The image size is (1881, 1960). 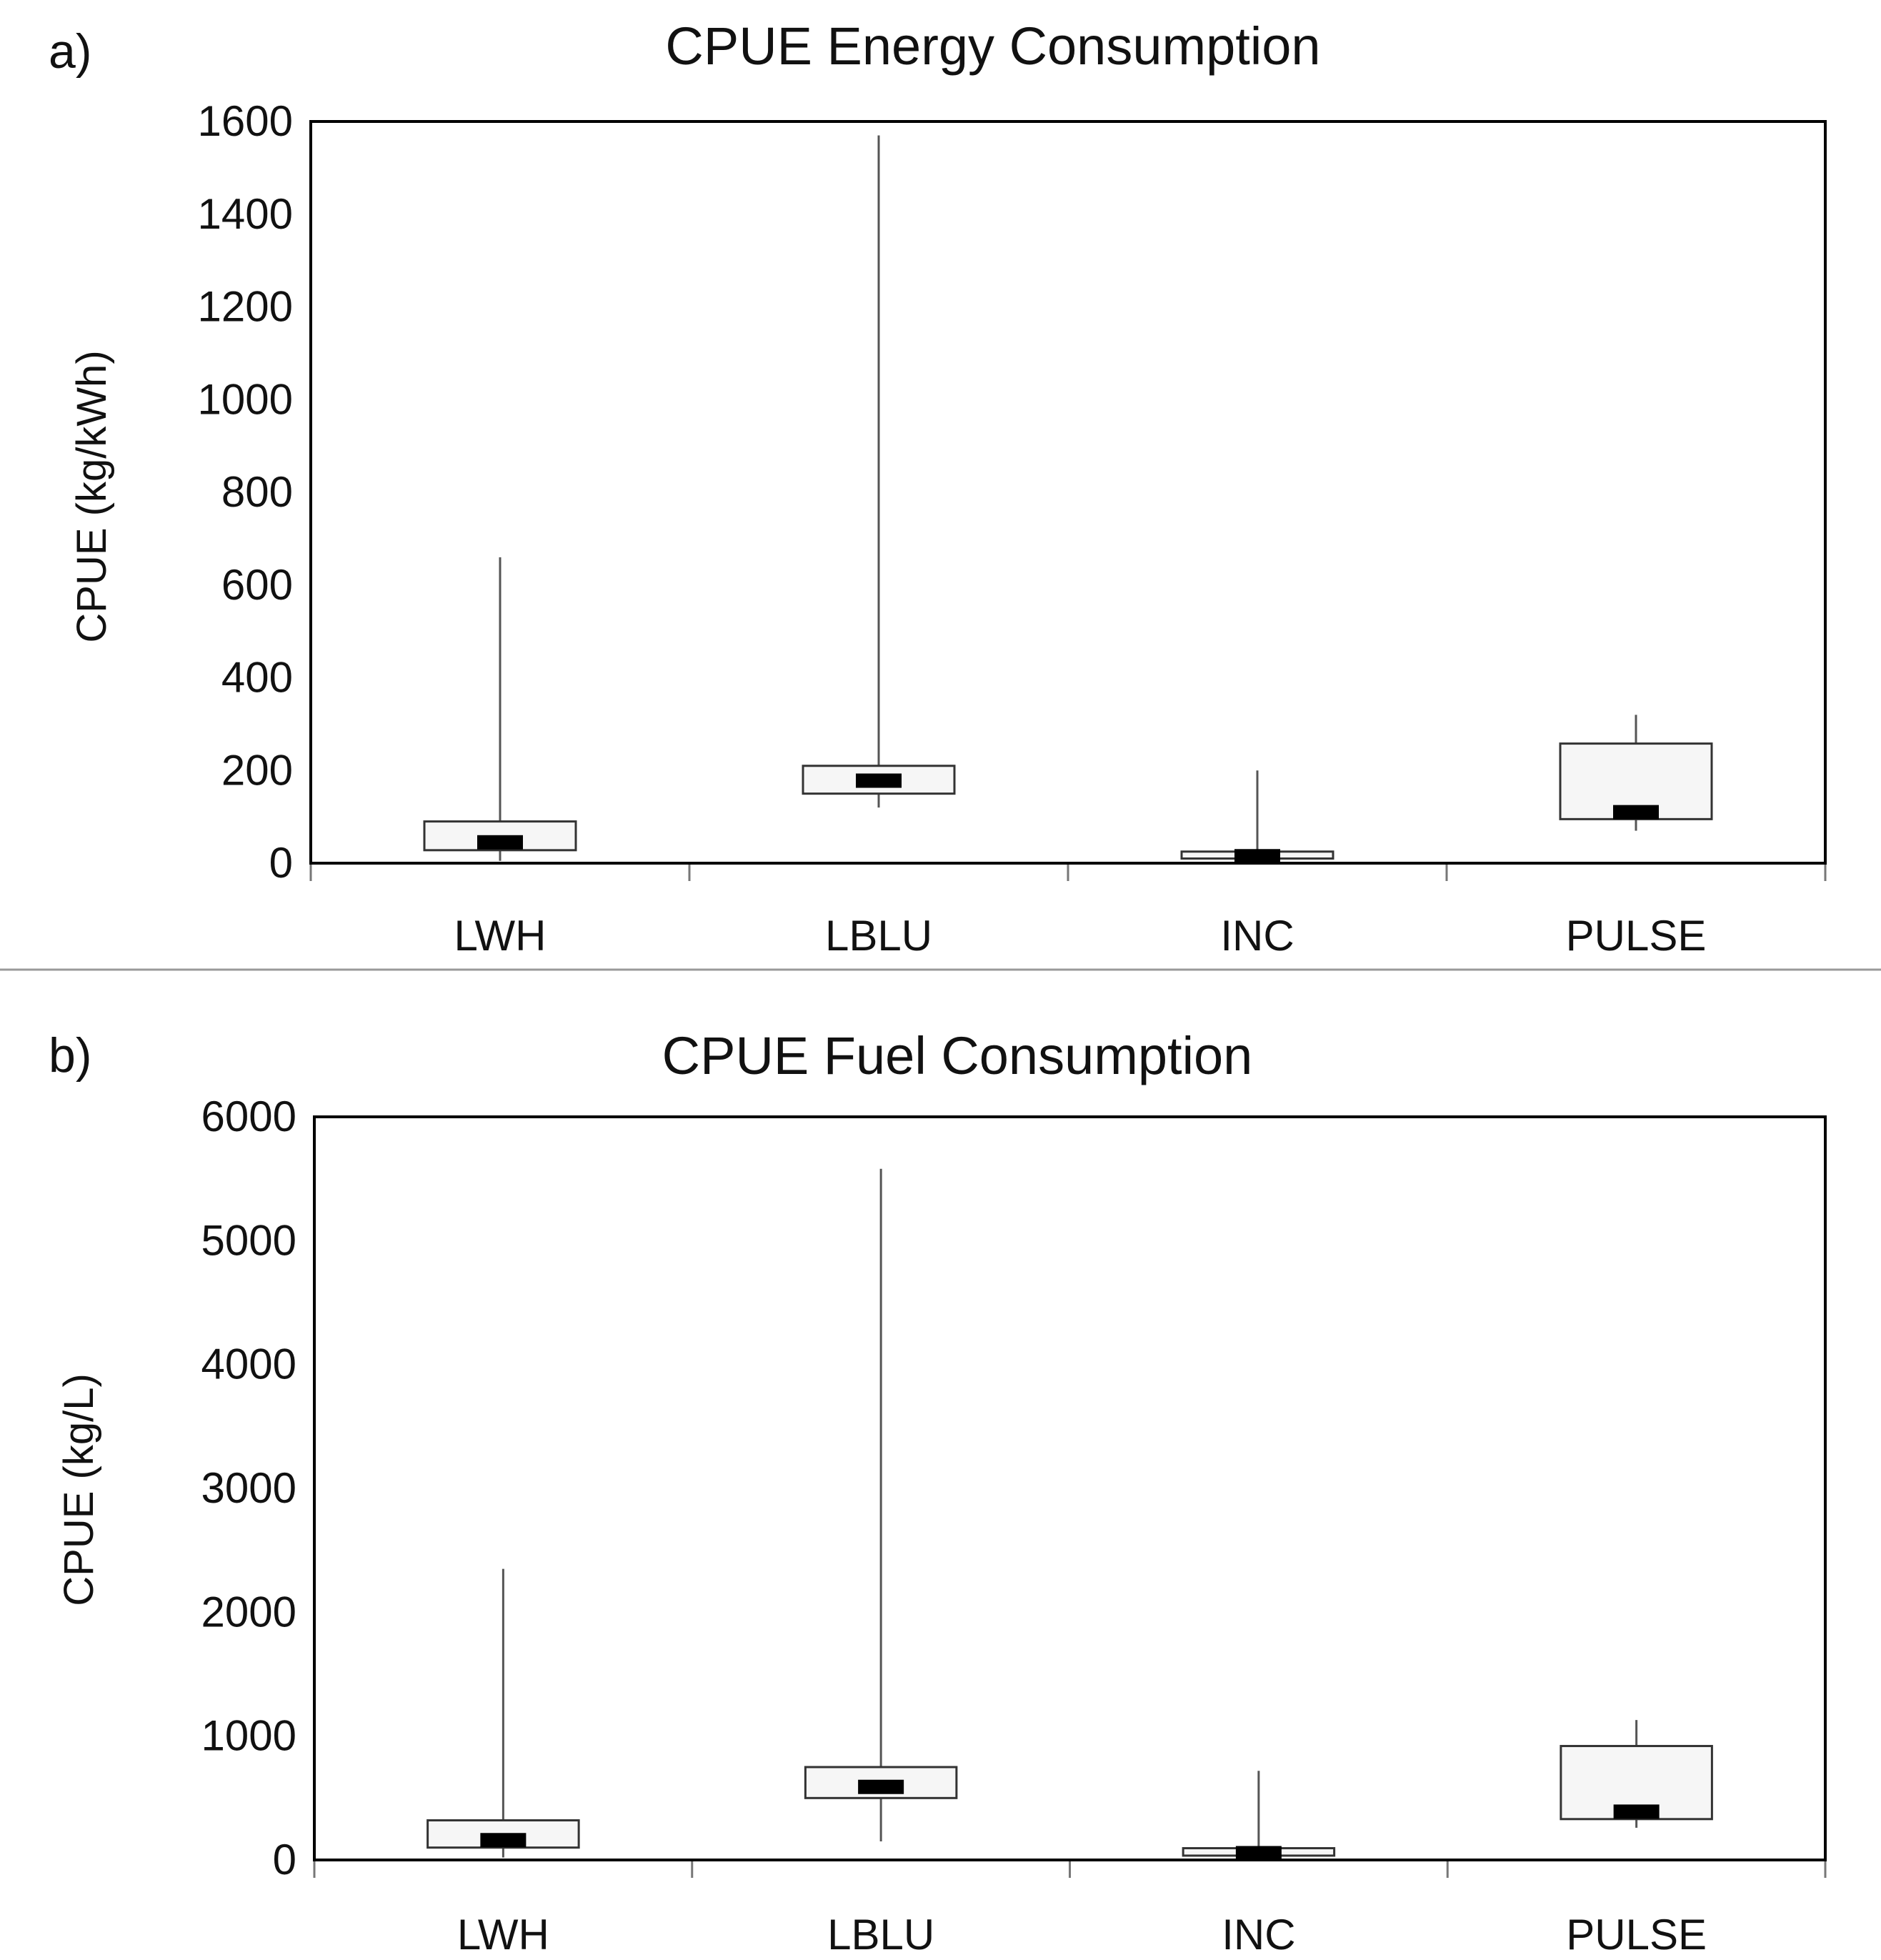 What do you see at coordinates (993, 46) in the screenshot?
I see `chart-title: CPUE Energy Consumption` at bounding box center [993, 46].